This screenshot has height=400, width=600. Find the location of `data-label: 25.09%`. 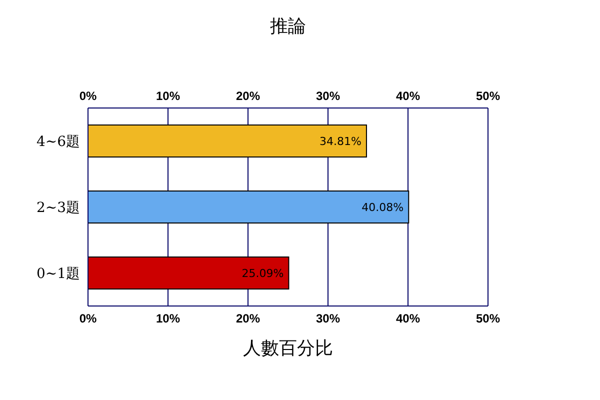

data-label: 25.09% is located at coordinates (263, 273).